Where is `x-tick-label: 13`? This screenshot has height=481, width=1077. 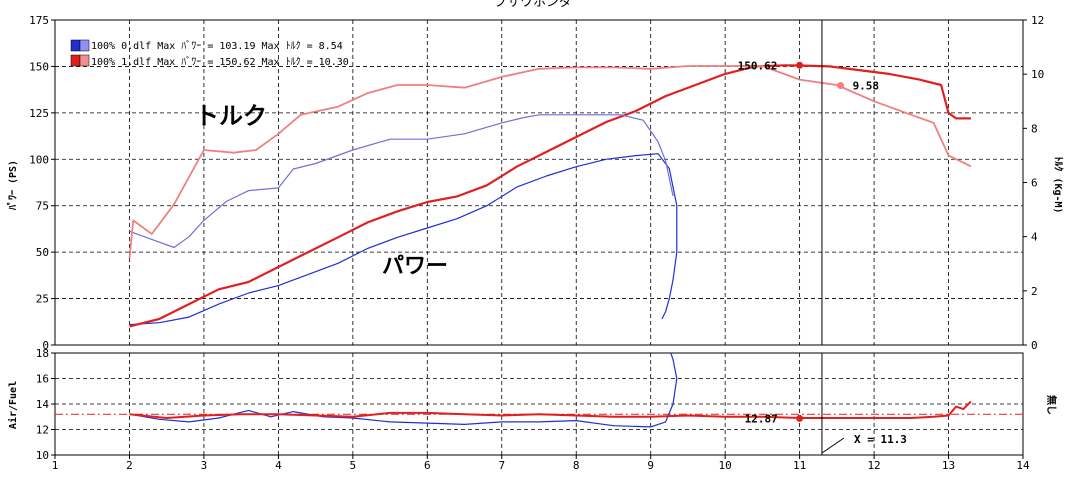
x-tick-label: 13 is located at coordinates (948, 465).